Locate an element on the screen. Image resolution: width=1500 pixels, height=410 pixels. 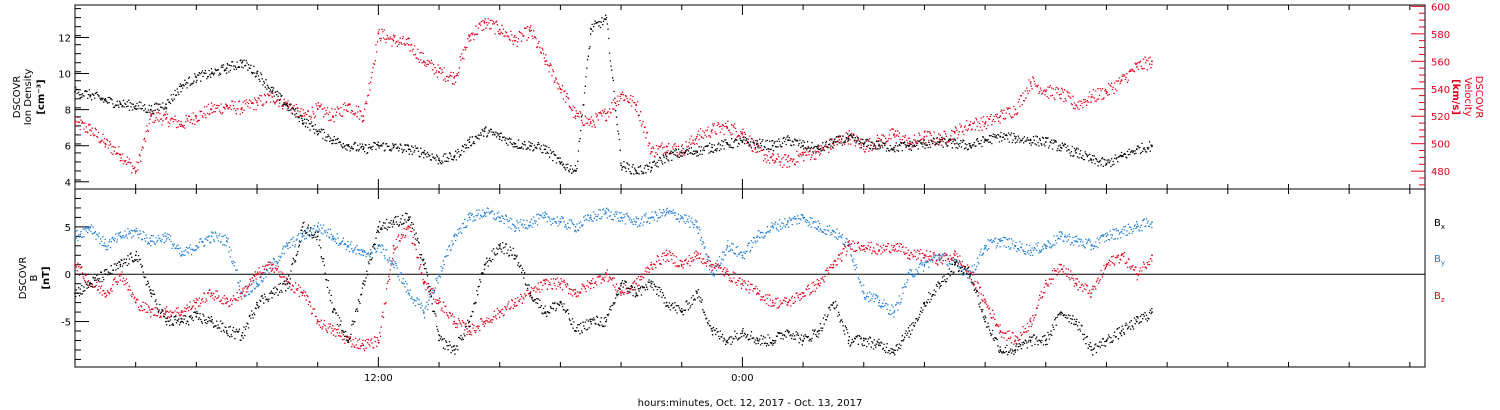
field-ylabel-line1: DSCOVR is located at coordinates (23, 278).